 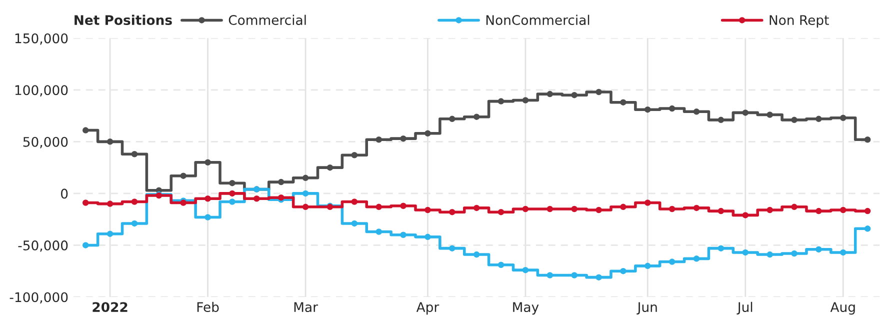 What do you see at coordinates (306, 307) in the screenshot?
I see `x-tick-label: Mar` at bounding box center [306, 307].